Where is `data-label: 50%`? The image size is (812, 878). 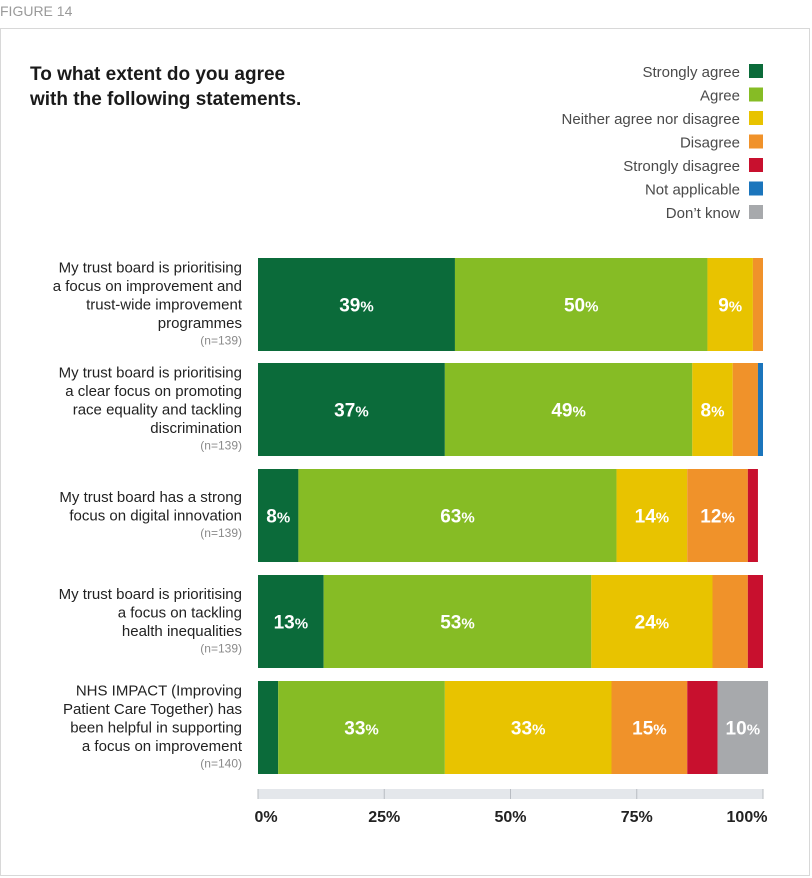
data-label: 50% is located at coordinates (581, 306).